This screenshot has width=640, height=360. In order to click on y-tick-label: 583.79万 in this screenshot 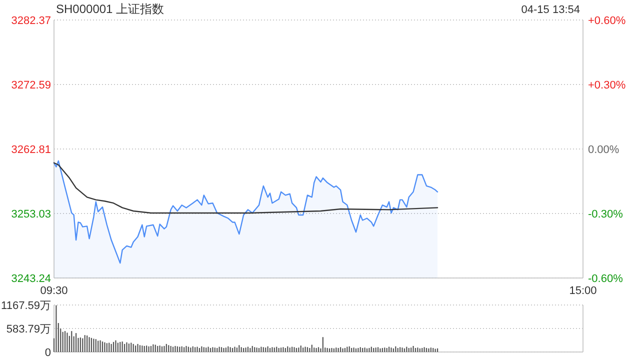, I will do `click(28, 330)`.